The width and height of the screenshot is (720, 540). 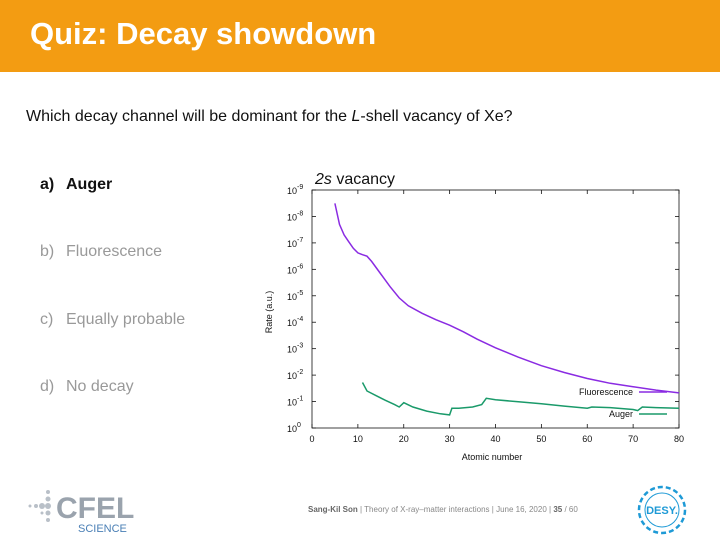 What do you see at coordinates (404, 439) in the screenshot?
I see `x-tick-label: 20` at bounding box center [404, 439].